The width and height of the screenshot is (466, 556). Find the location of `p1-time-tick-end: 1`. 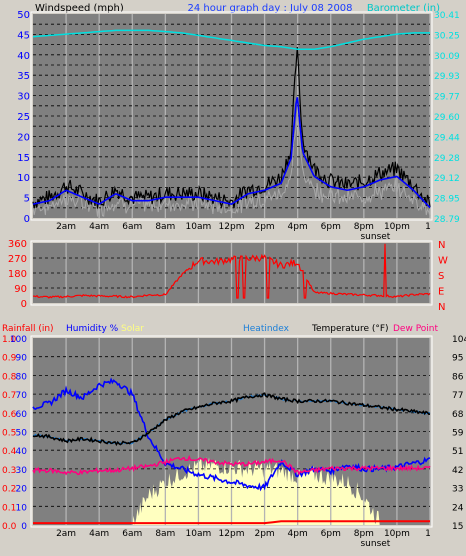

p1-time-tick-end: 1 is located at coordinates (428, 227).